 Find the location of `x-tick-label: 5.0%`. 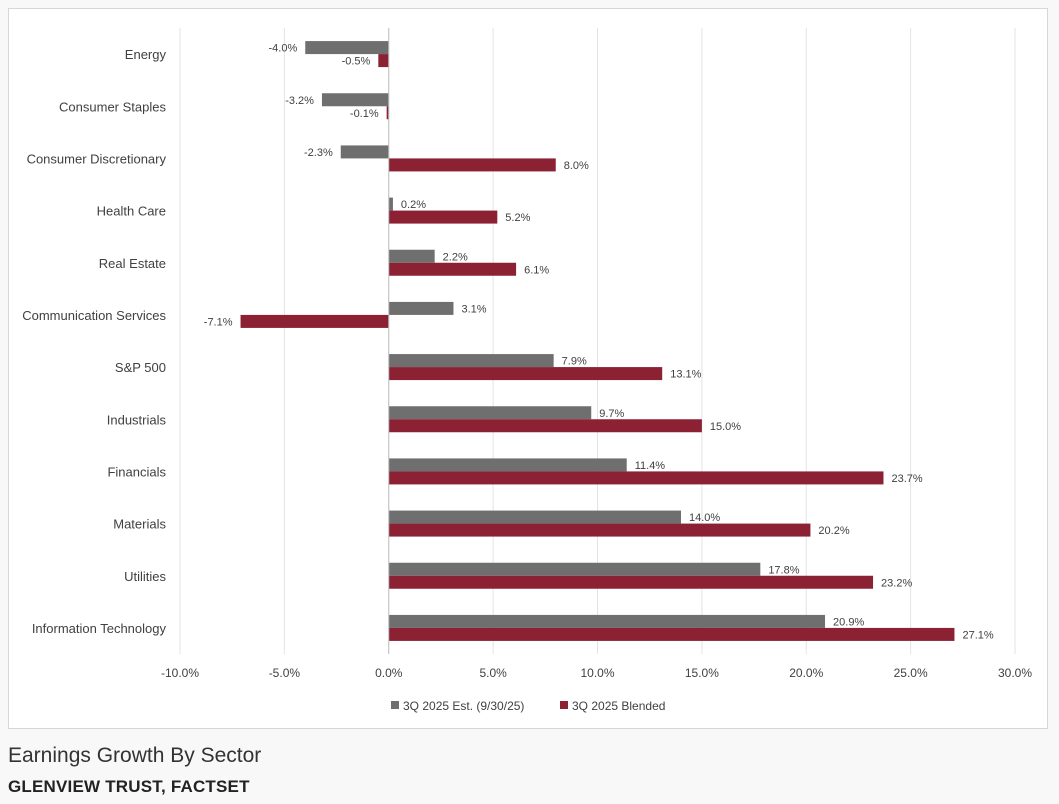

x-tick-label: 5.0% is located at coordinates (493, 673).